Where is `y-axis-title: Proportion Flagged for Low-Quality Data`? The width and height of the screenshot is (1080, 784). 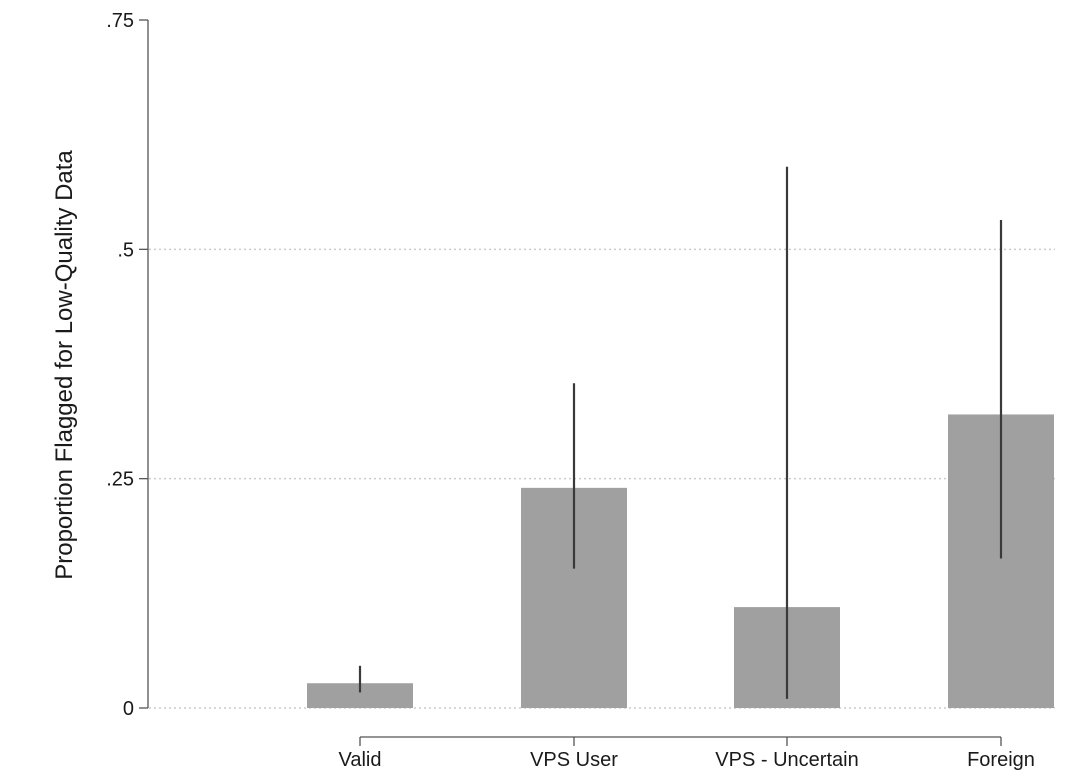 y-axis-title: Proportion Flagged for Low-Quality Data is located at coordinates (64, 365).